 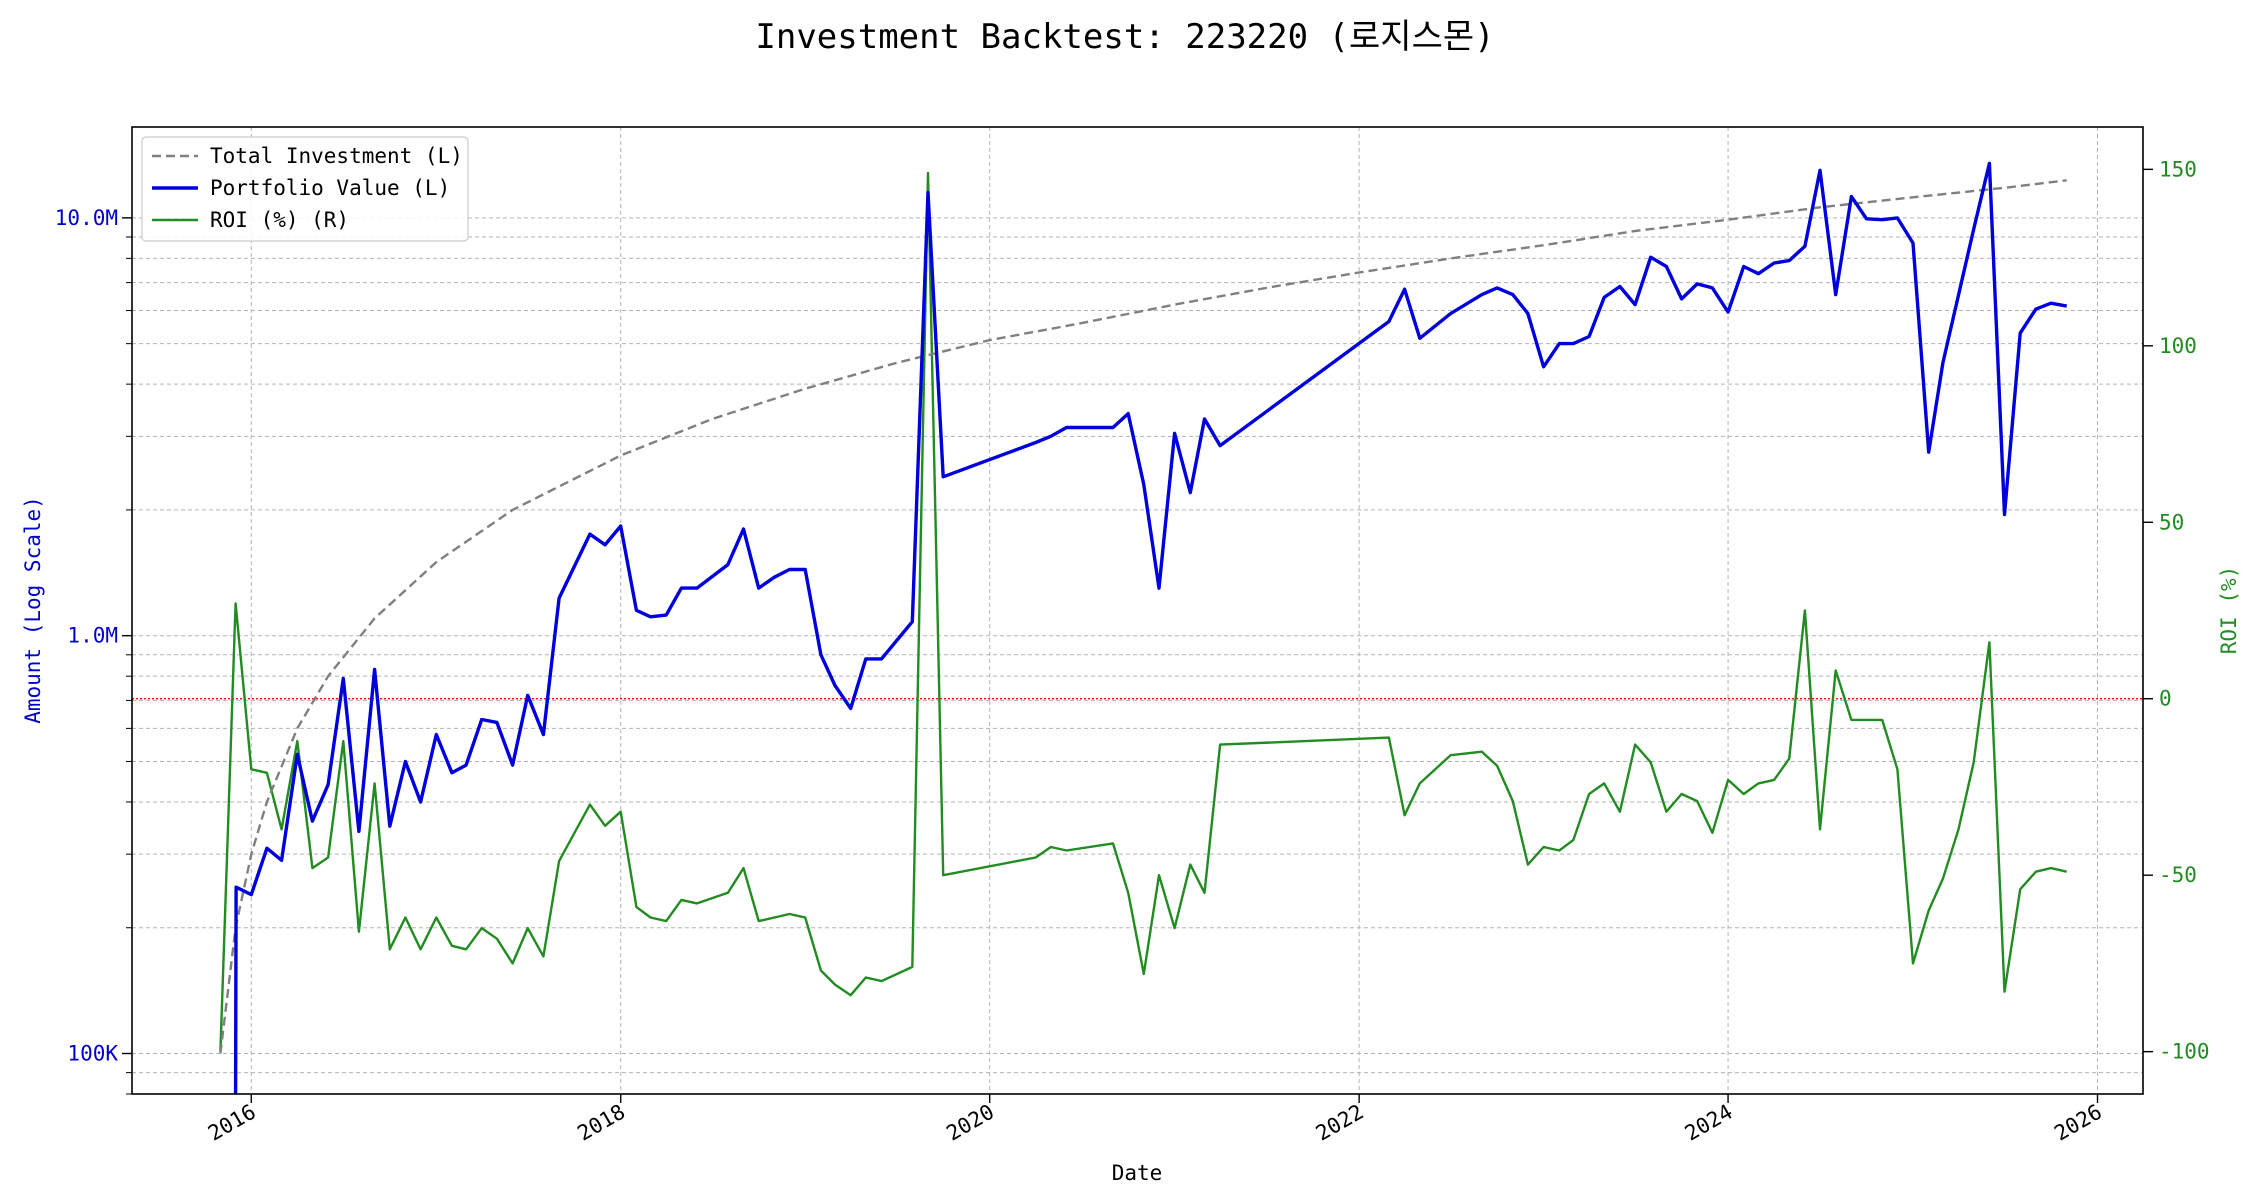 I want to click on legend-label: Total Investment (L), so click(x=336, y=156).